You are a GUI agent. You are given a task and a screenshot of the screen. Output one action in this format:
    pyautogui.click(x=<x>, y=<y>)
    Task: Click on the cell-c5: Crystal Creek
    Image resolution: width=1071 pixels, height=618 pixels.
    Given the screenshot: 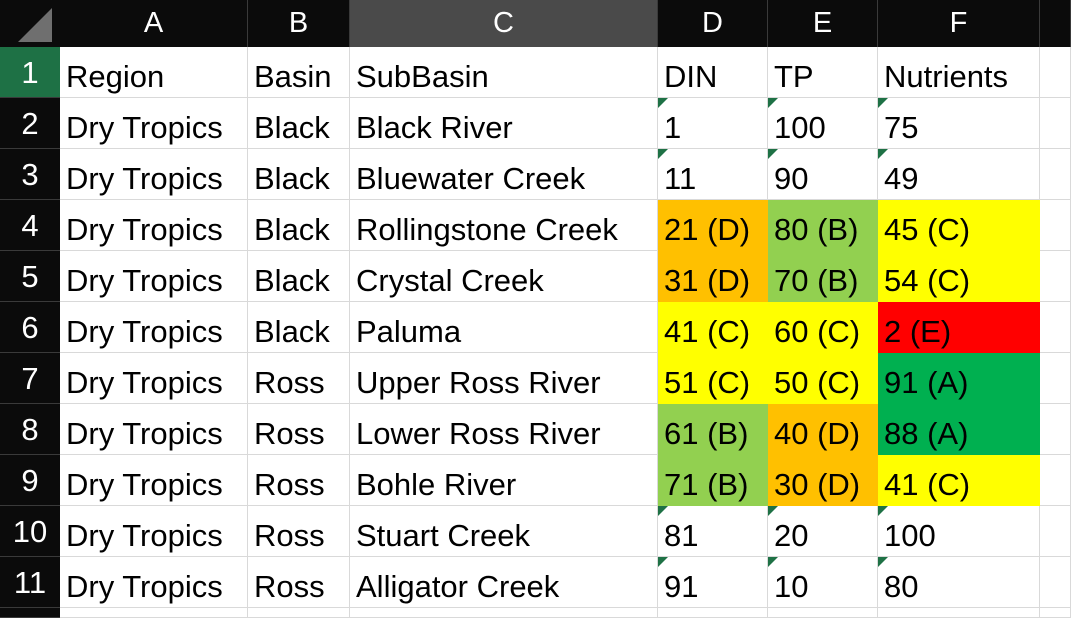 What is the action you would take?
    pyautogui.click(x=504, y=276)
    